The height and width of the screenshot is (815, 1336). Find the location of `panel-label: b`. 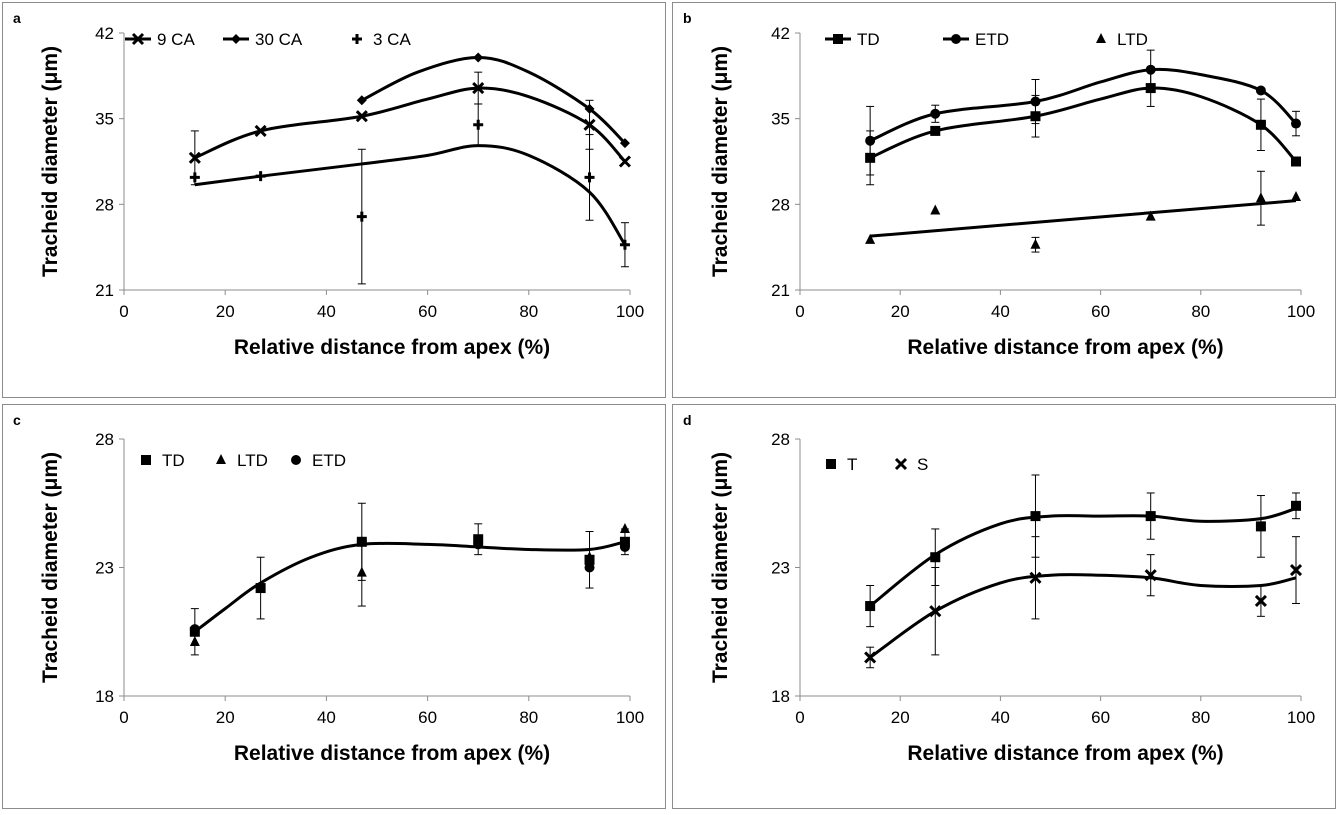

panel-label: b is located at coordinates (687, 18).